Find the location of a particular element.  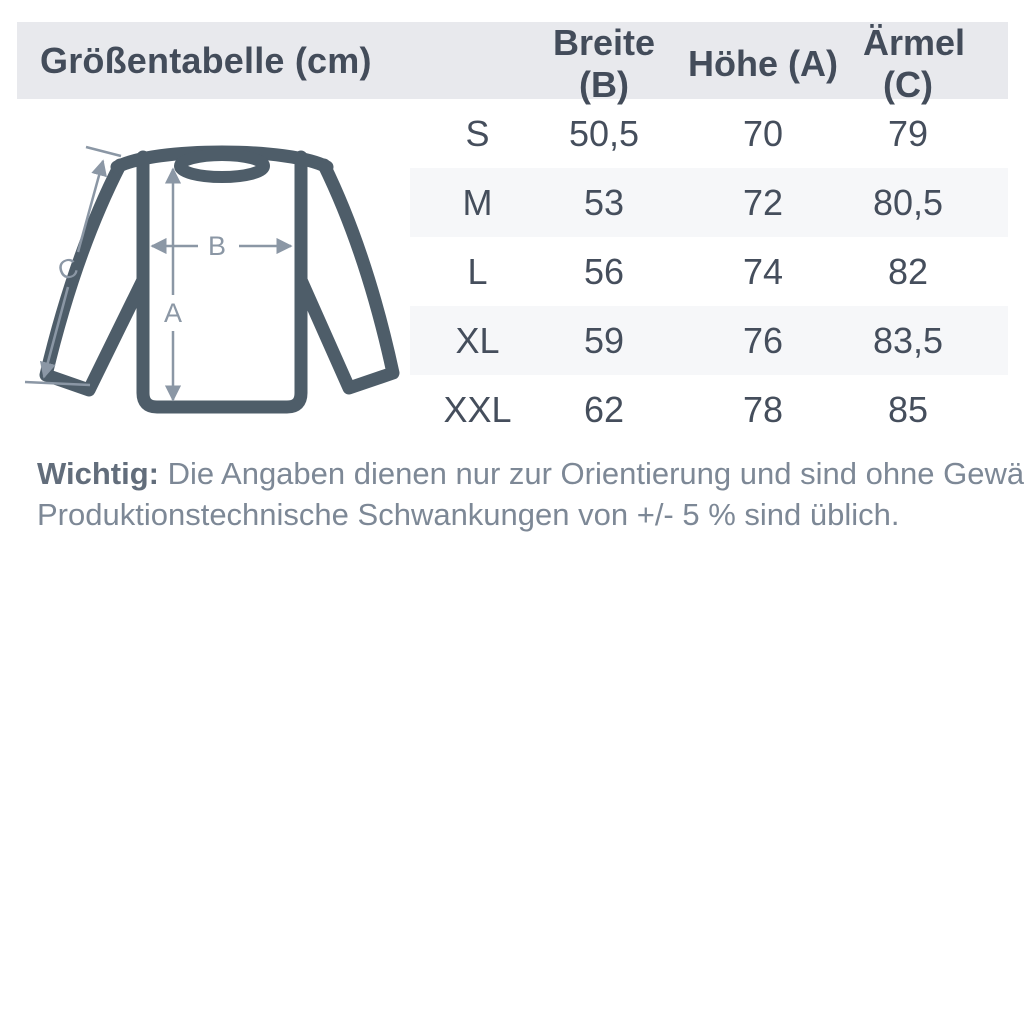

label-b: B is located at coordinates (217, 246).